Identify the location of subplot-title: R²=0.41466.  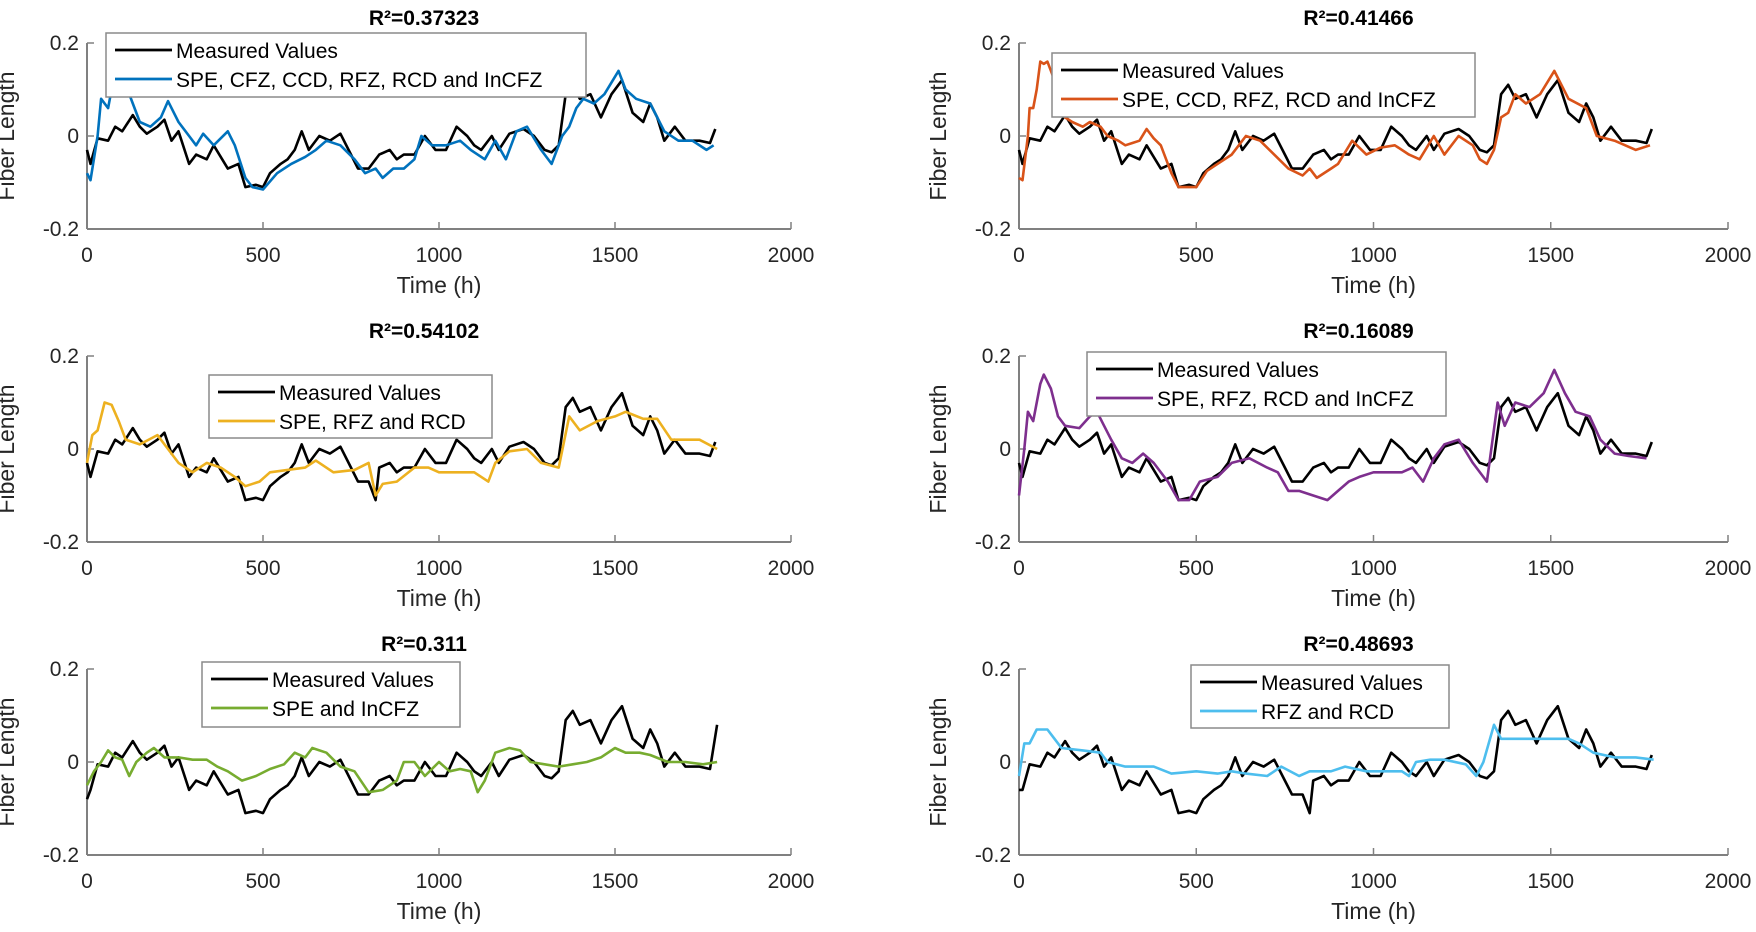
(1358, 18).